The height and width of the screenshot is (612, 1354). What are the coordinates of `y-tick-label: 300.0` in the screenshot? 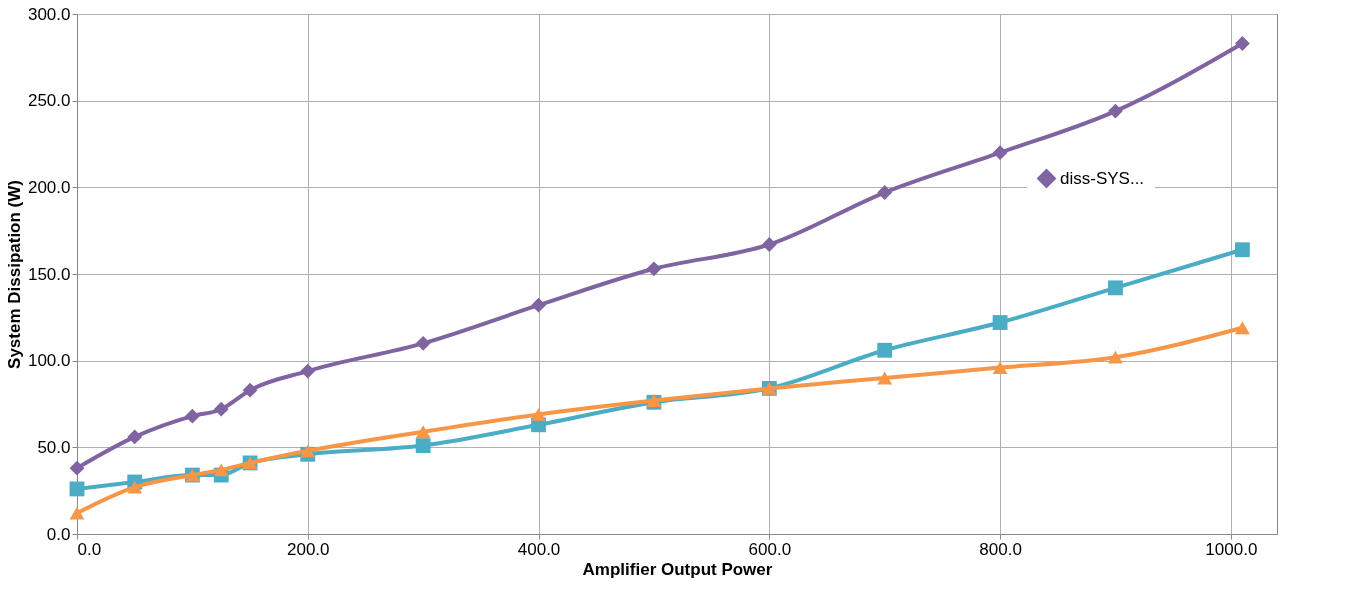 It's located at (49, 14).